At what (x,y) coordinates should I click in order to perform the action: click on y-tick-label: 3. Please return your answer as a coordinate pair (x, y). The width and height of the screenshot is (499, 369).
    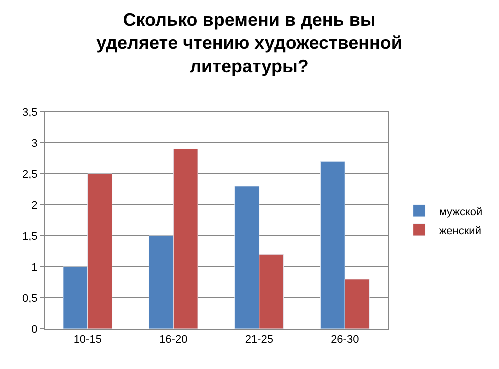
    Looking at the image, I should click on (35, 144).